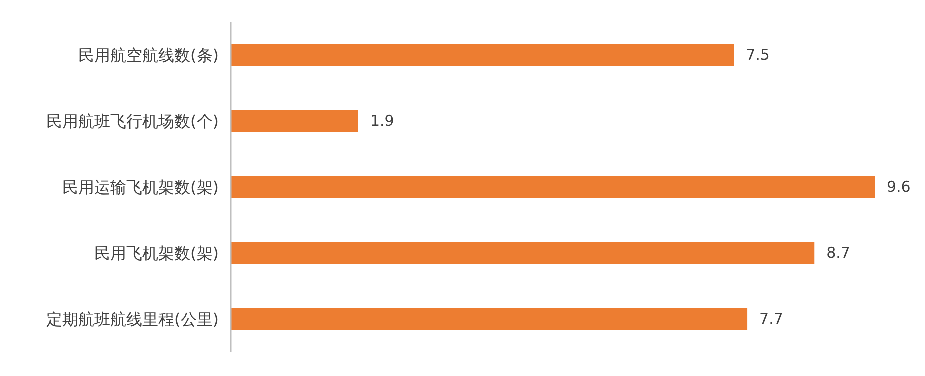 Image resolution: width=925 pixels, height=376 pixels. Describe the element at coordinates (382, 121) in the screenshot. I see `data-label: 1.9` at that location.